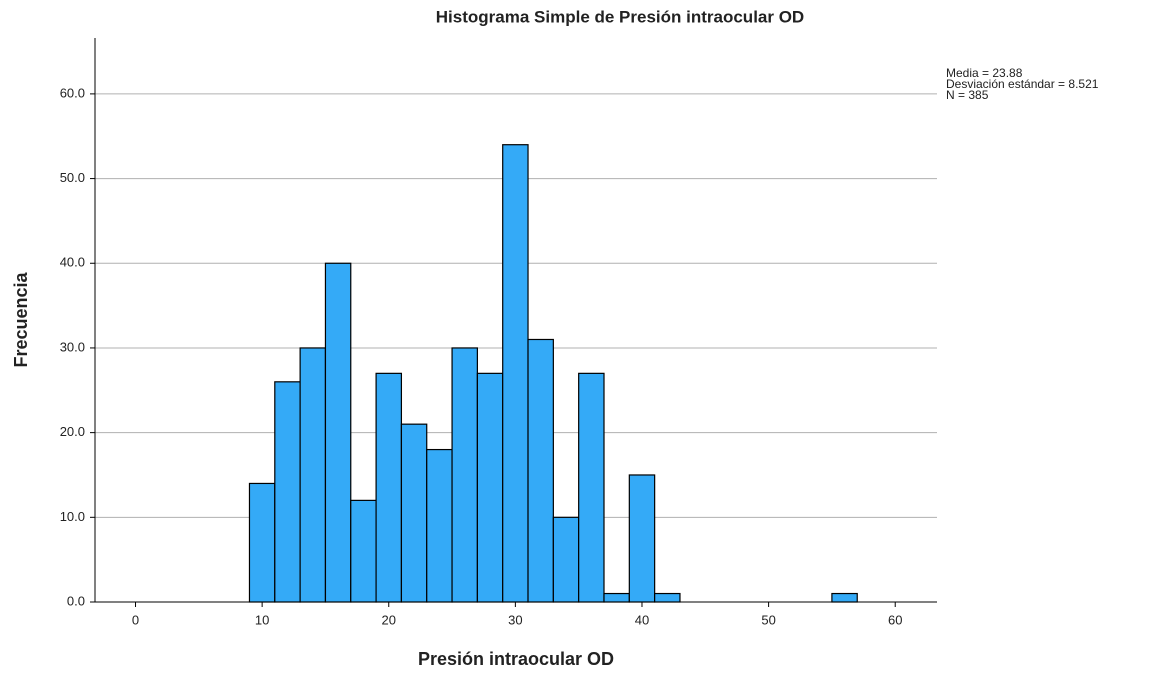 Image resolution: width=1160 pixels, height=674 pixels. I want to click on x-tick-label: 50, so click(768, 619).